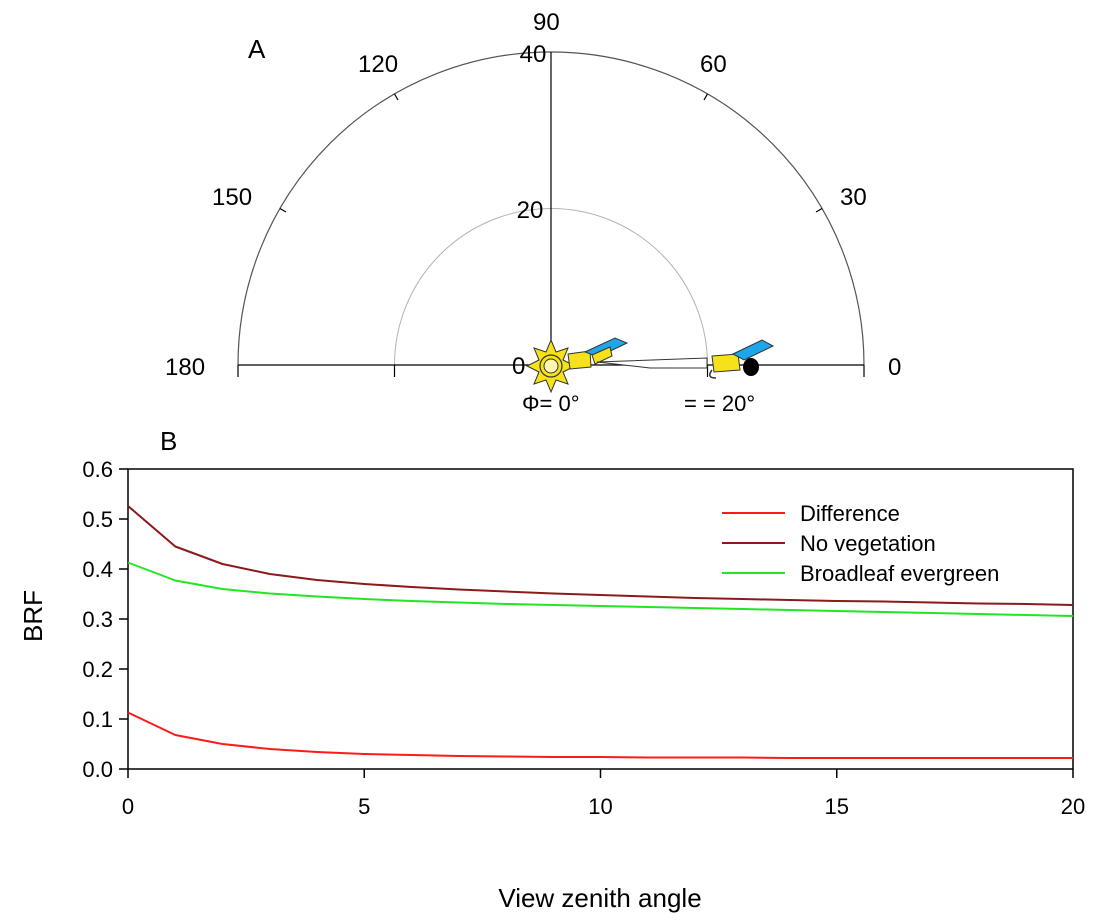  What do you see at coordinates (719, 403) in the screenshot?
I see `zenith-label: = = 20°` at bounding box center [719, 403].